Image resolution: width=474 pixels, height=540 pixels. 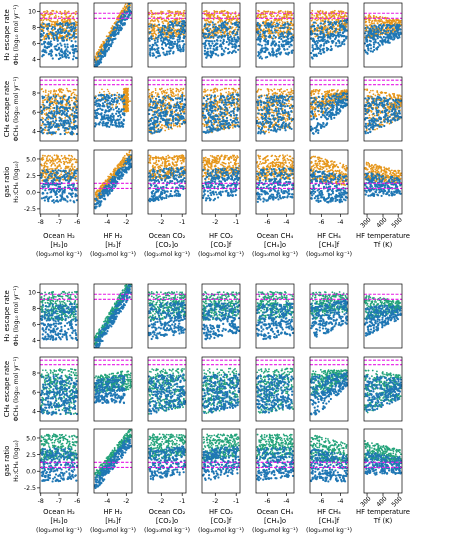 I want to click on subplot-r0-c0, so click(x=59, y=35).